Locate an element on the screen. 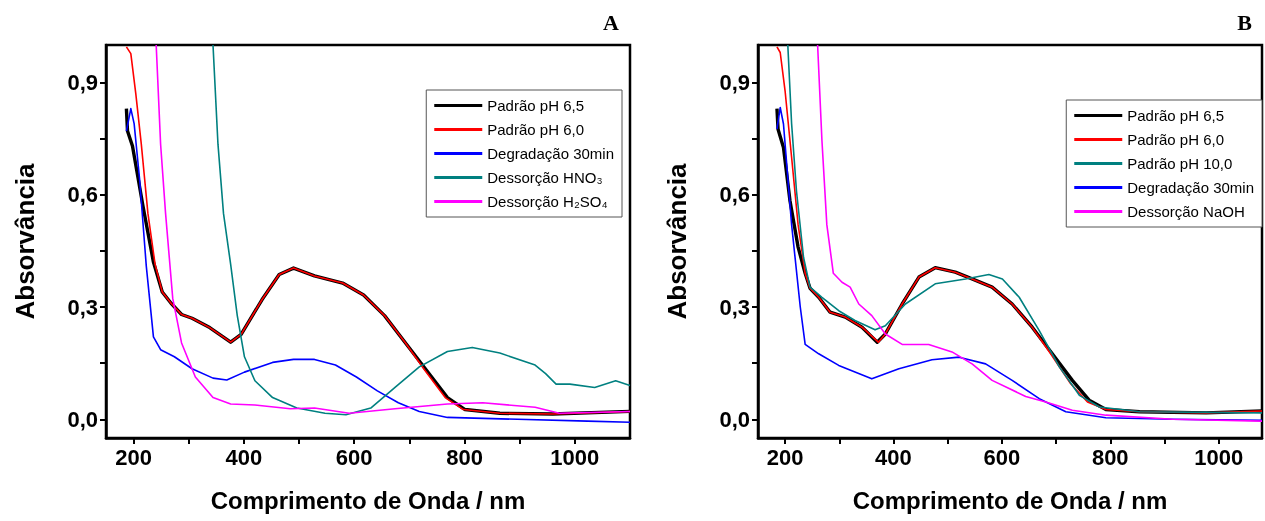 This screenshot has width=1265, height=521. legend-label: Padrão pH 10,0 is located at coordinates (1180, 163).